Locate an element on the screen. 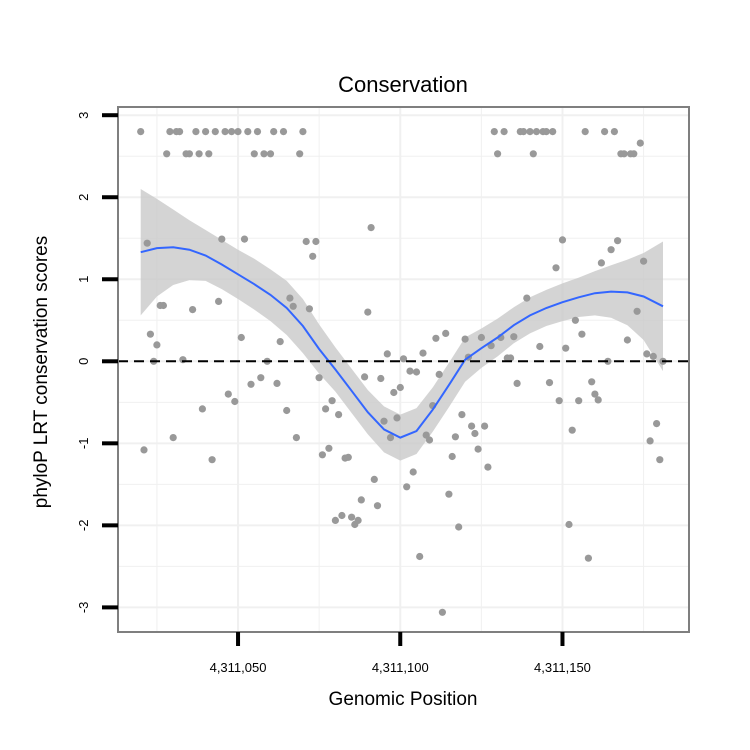 Image resolution: width=750 pixels, height=750 pixels. x-tick-label: 4,311,150 is located at coordinates (562, 667).